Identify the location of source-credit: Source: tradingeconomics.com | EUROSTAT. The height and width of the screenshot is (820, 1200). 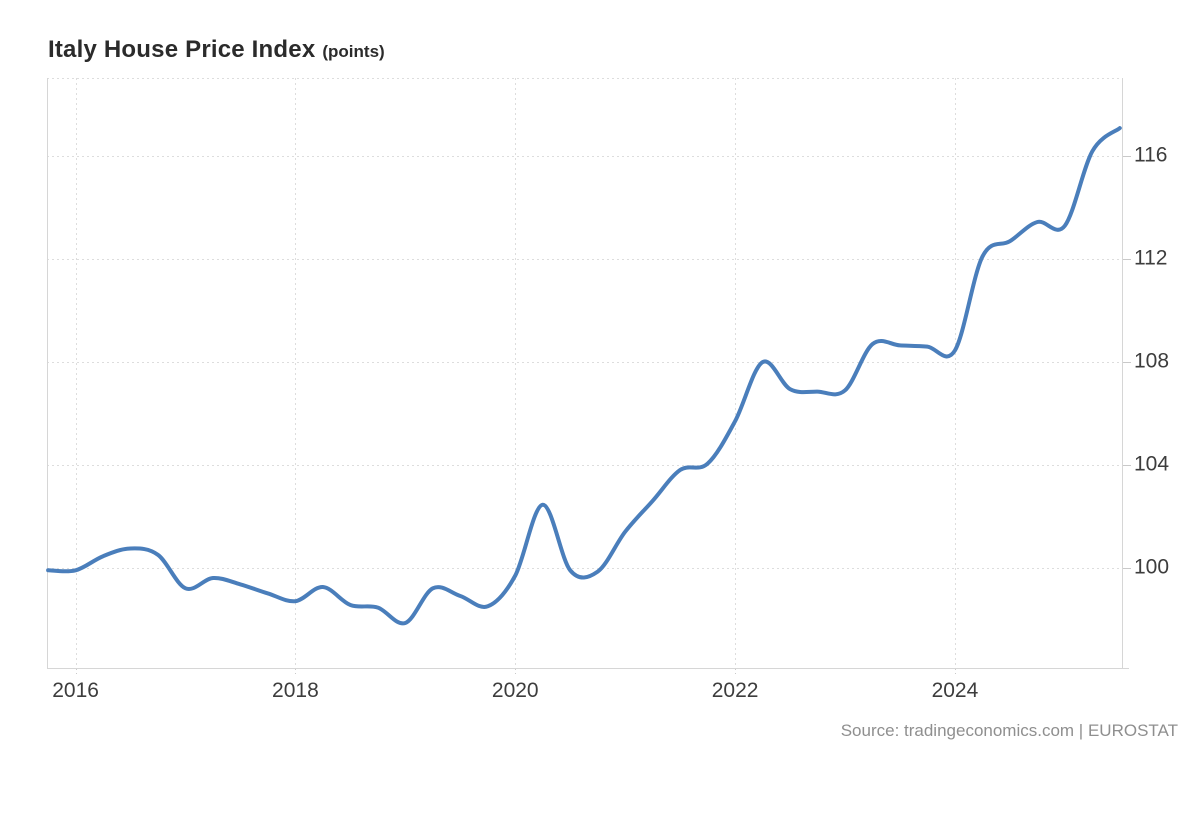
(1009, 730).